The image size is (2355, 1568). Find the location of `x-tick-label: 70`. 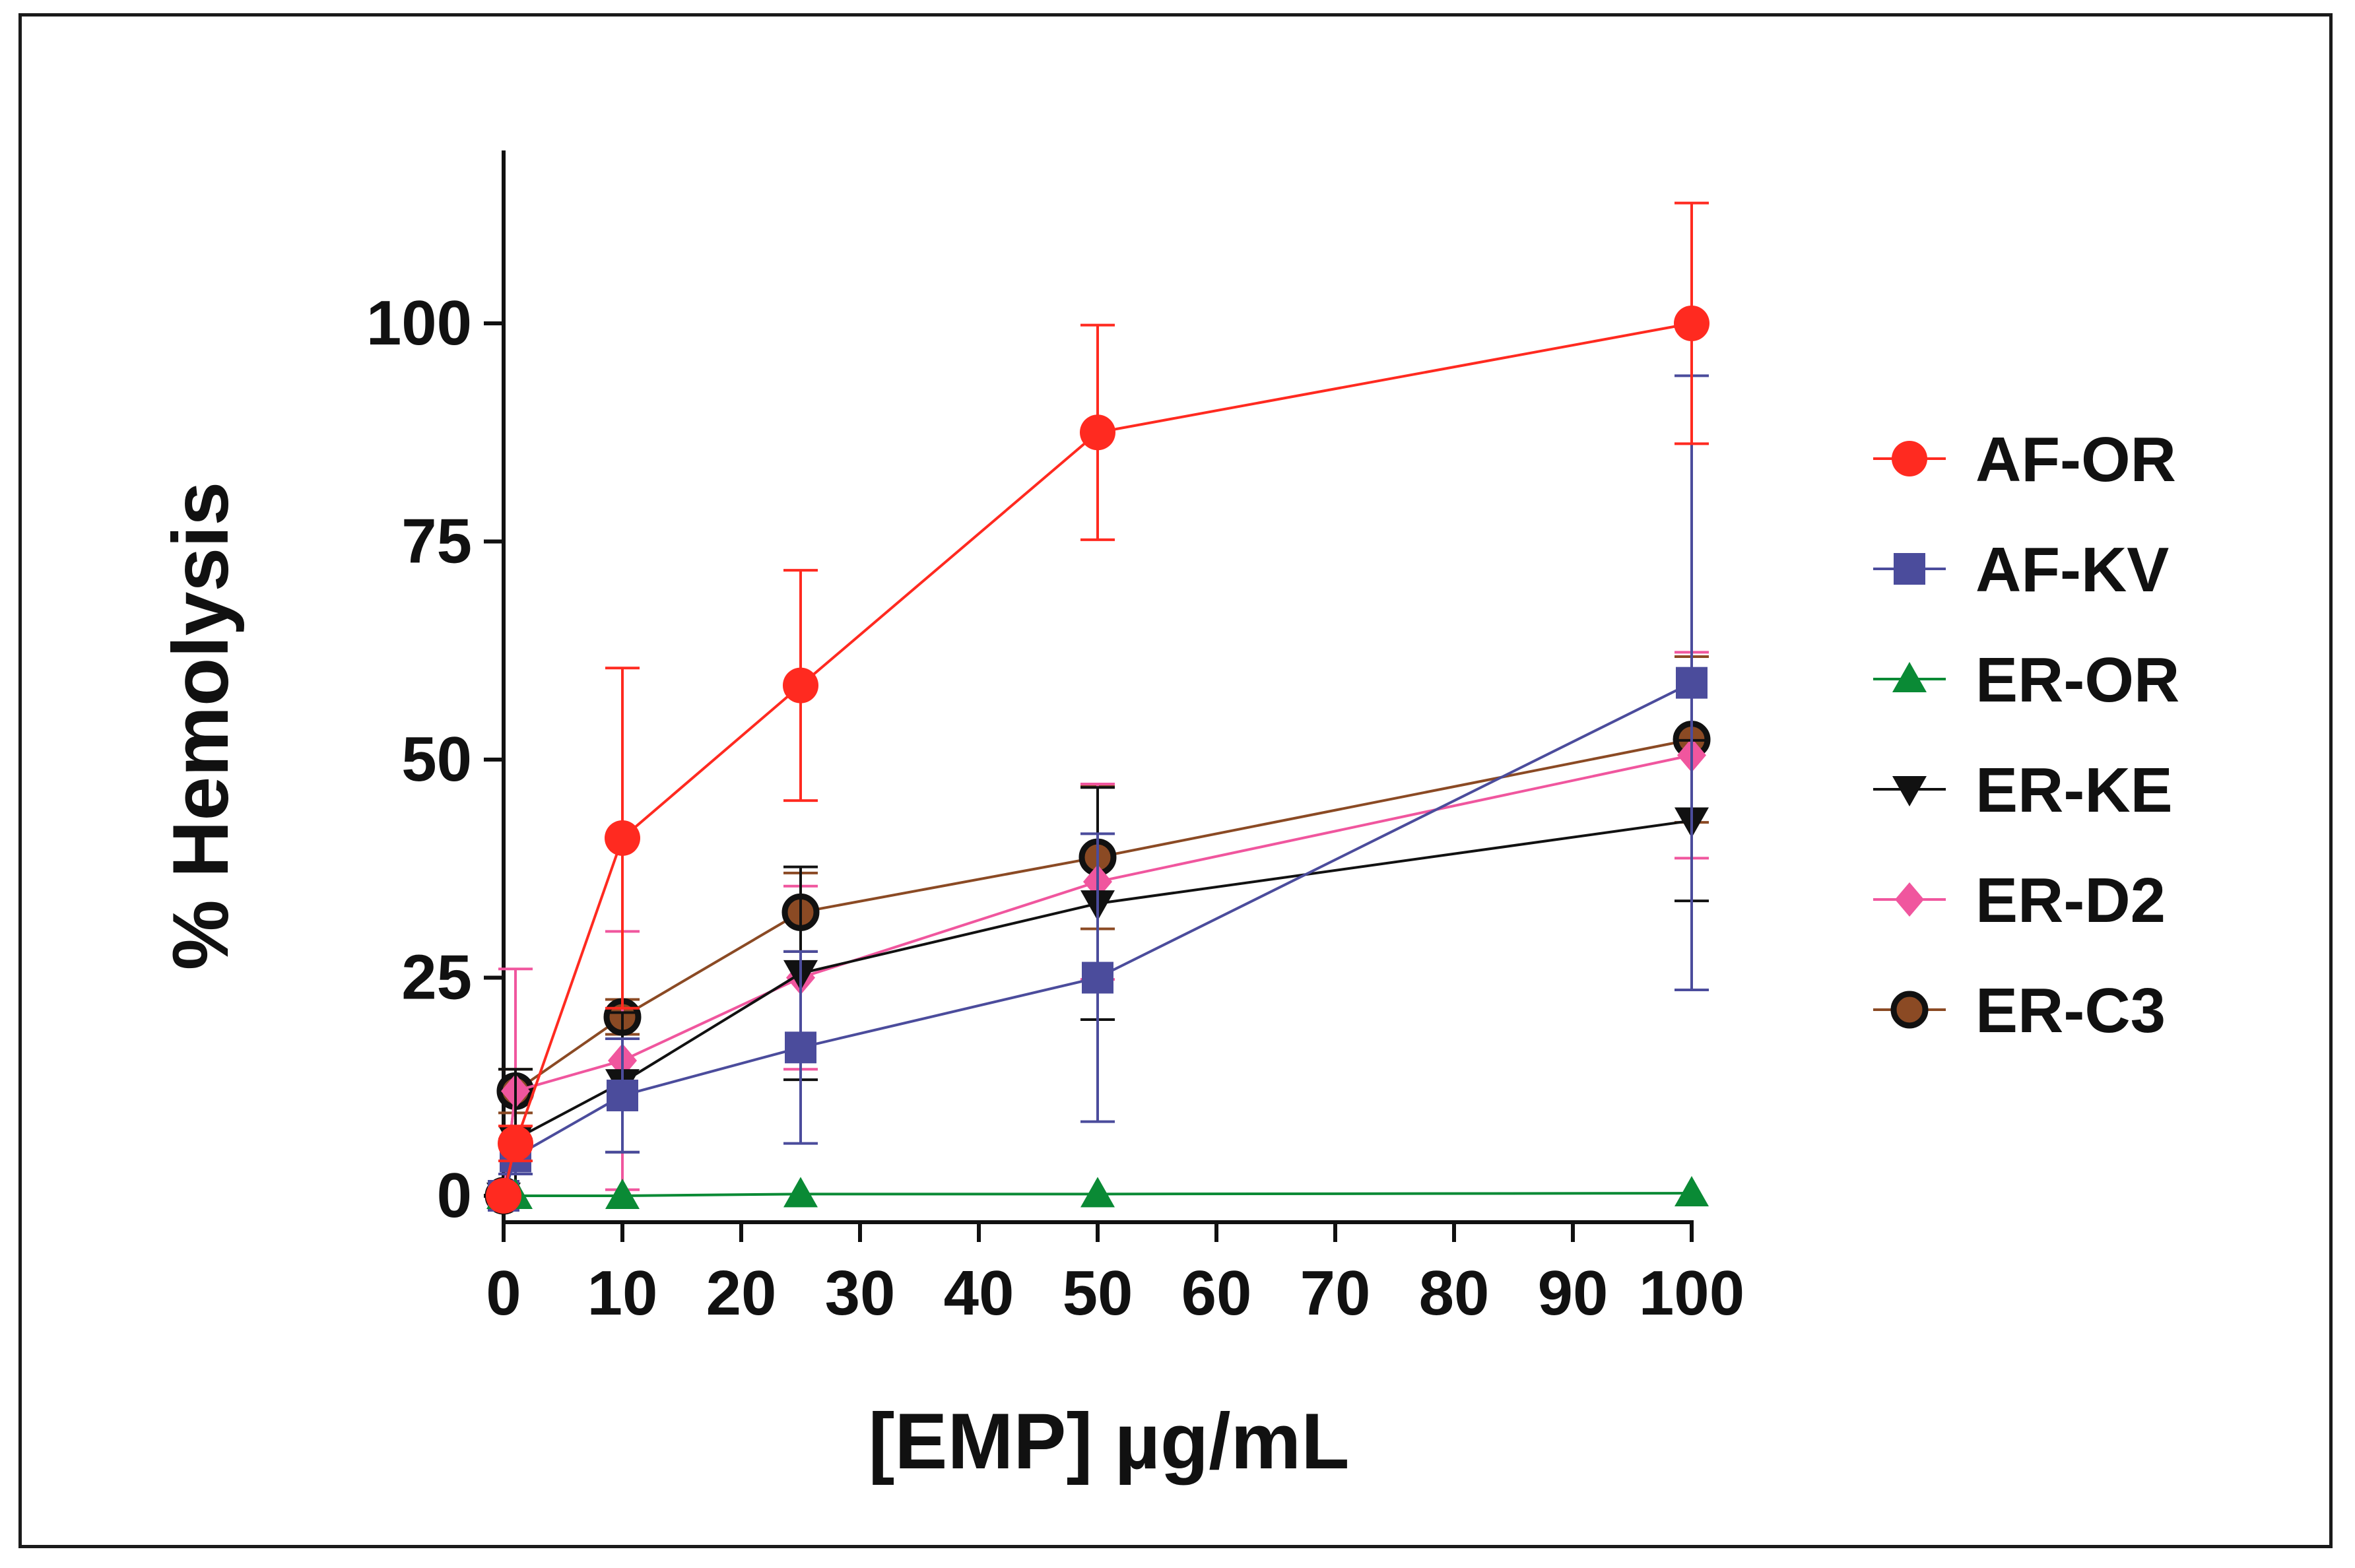

x-tick-label: 70 is located at coordinates (1336, 1293).